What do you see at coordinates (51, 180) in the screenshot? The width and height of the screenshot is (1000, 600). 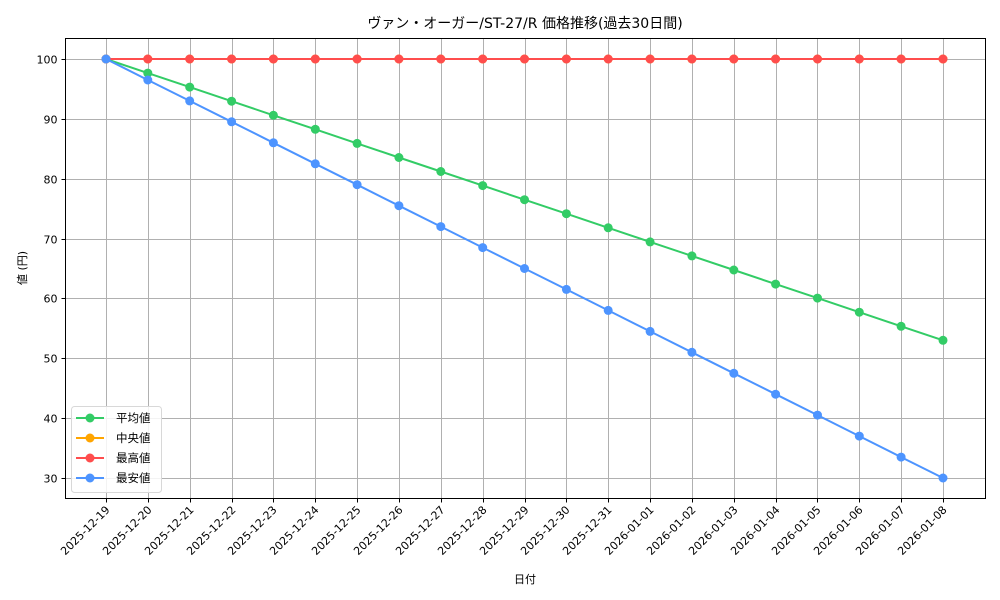 I see `y-tick-label: 80` at bounding box center [51, 180].